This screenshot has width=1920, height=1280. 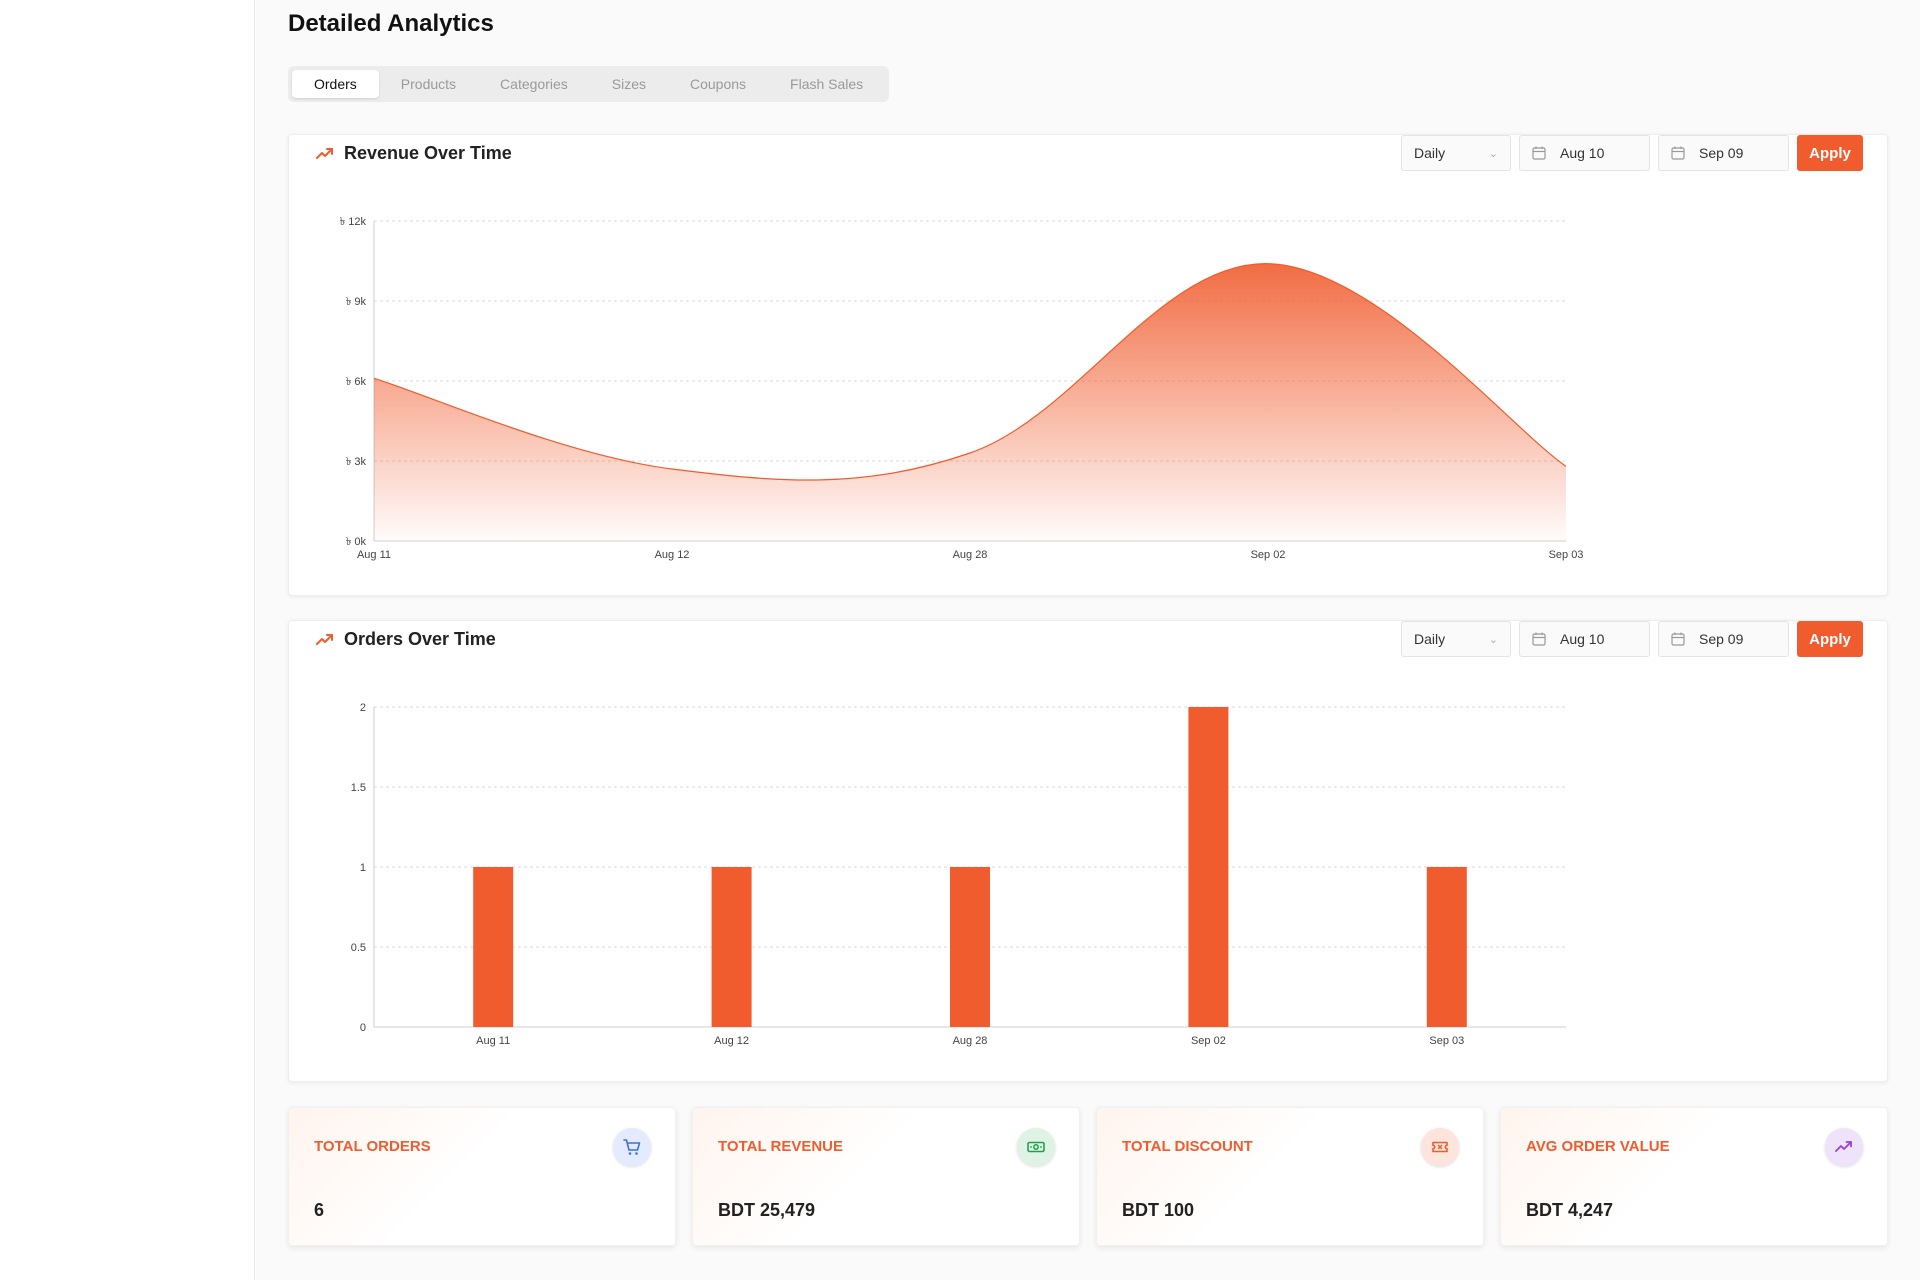 What do you see at coordinates (1158, 1210) in the screenshot?
I see `stat-value: BDT 100` at bounding box center [1158, 1210].